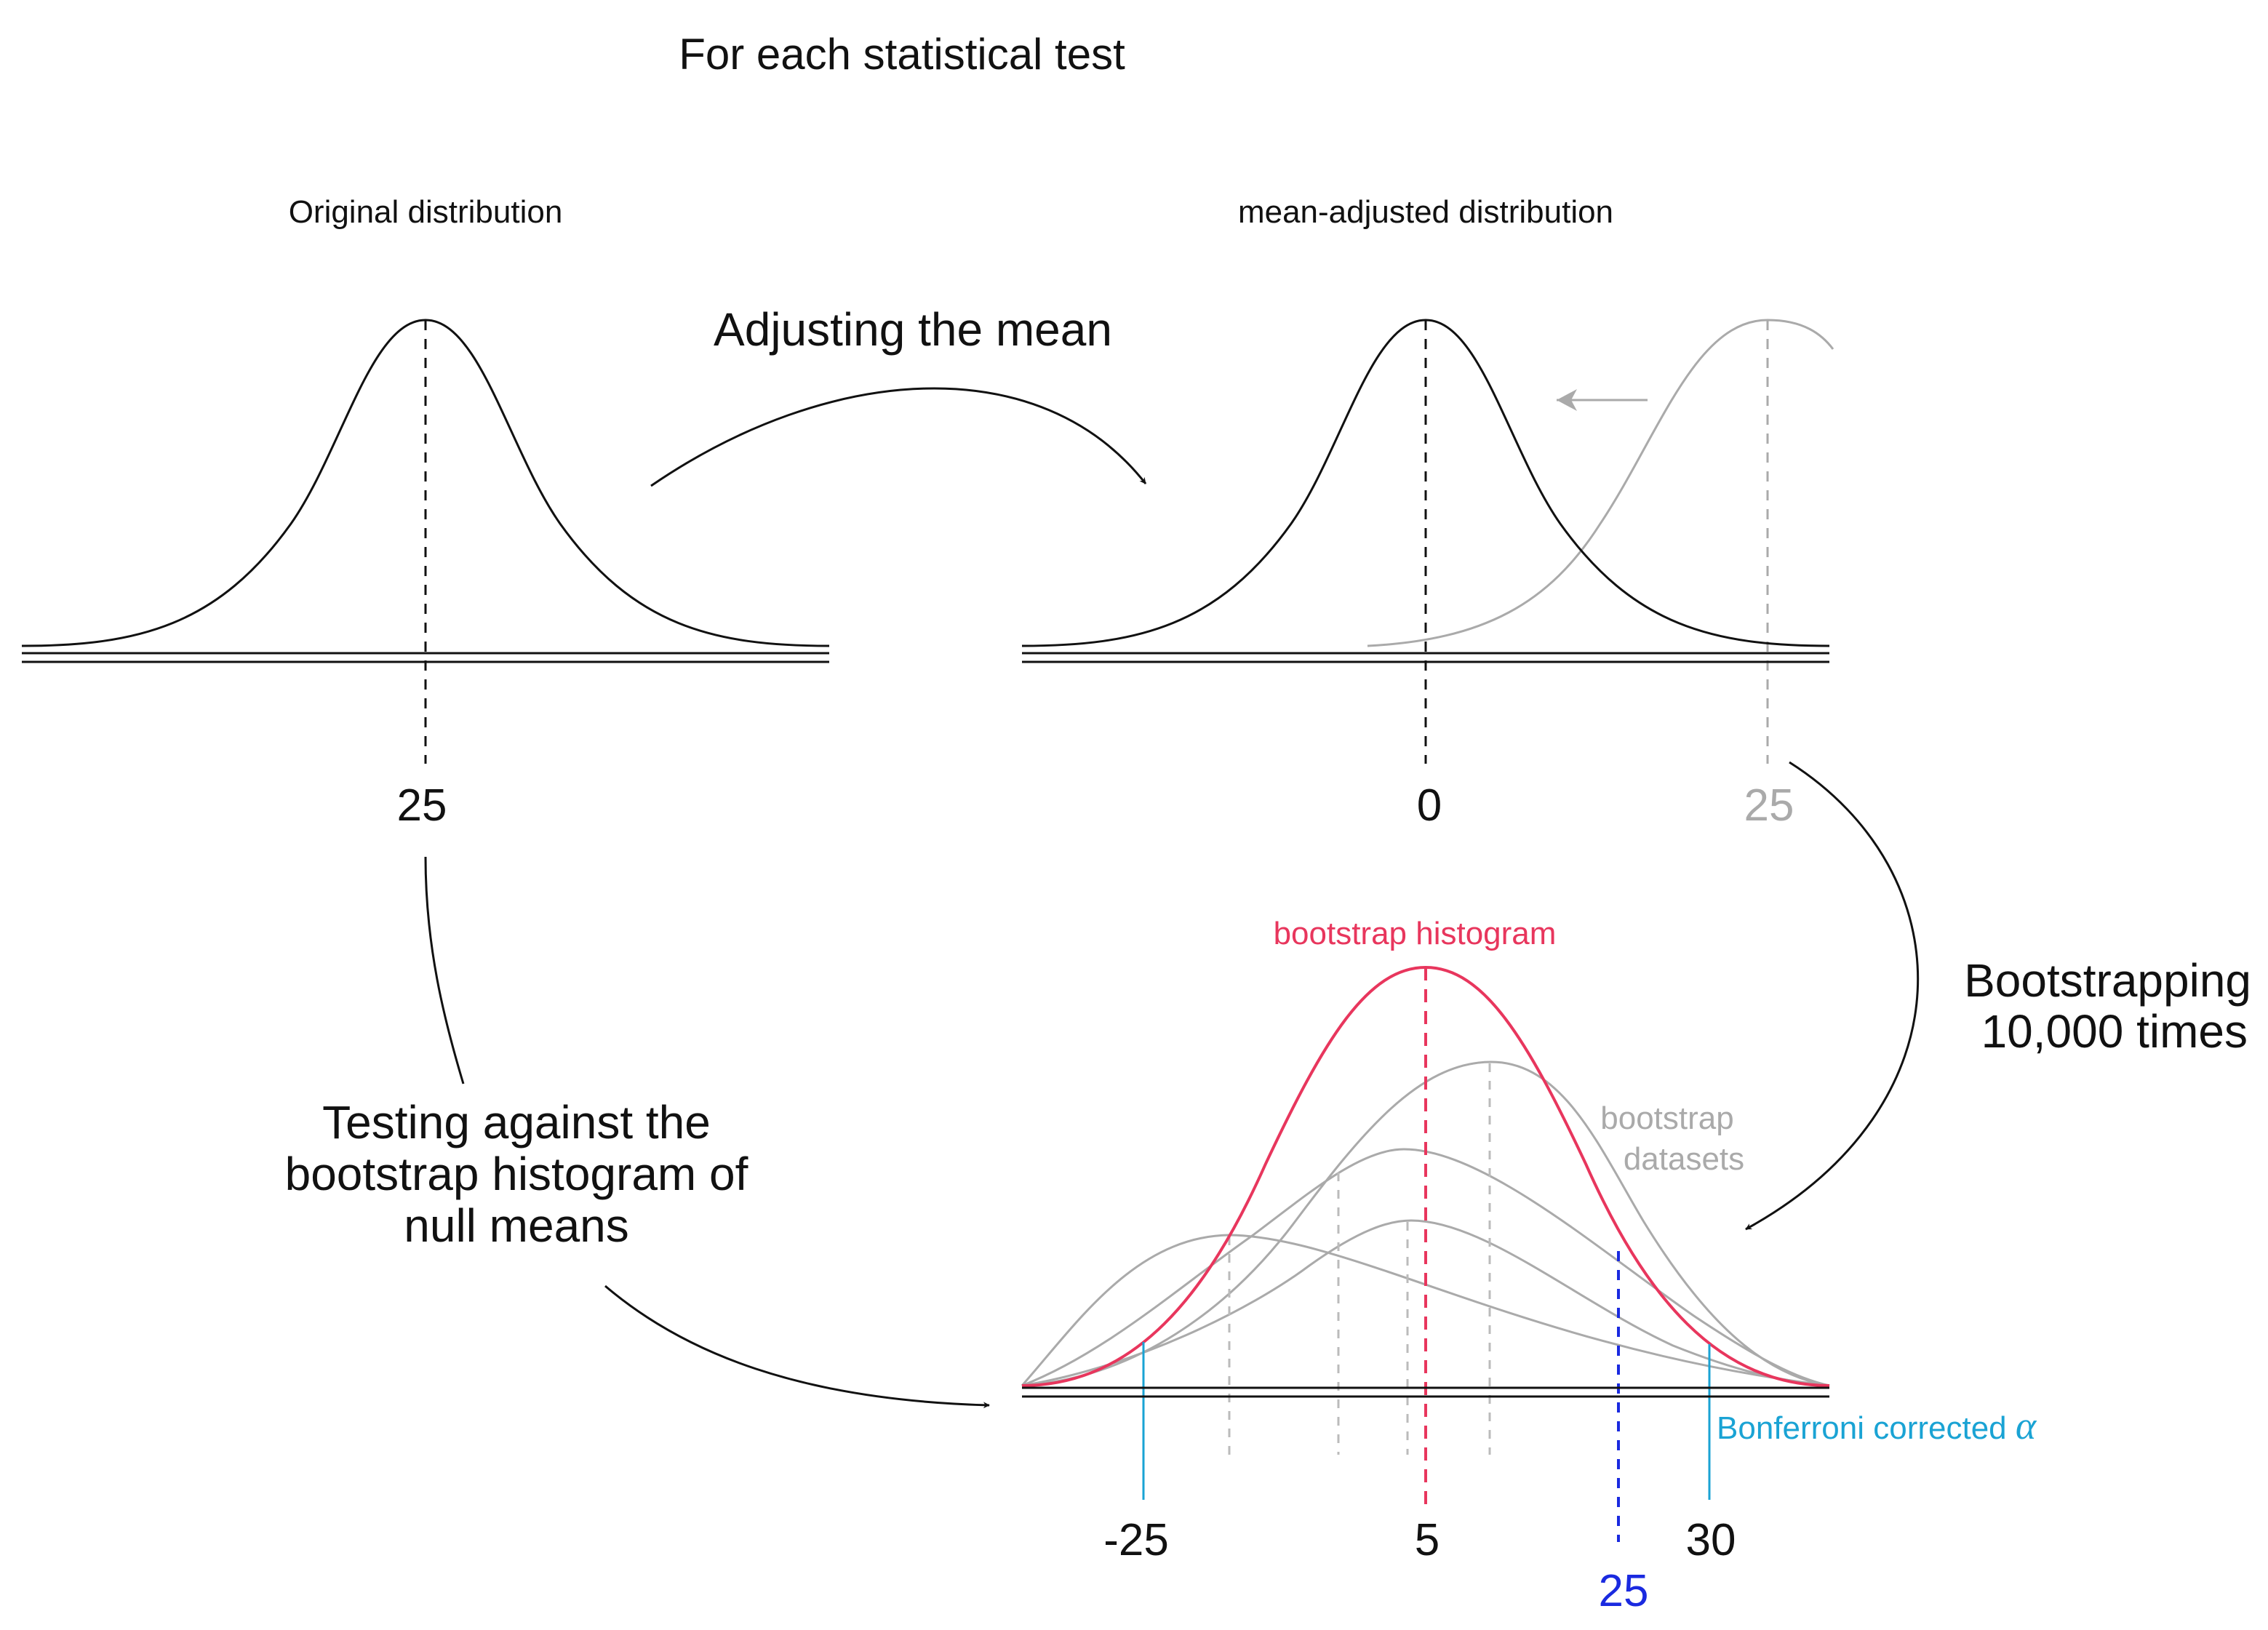 The height and width of the screenshot is (1630, 2268). What do you see at coordinates (1427, 1540) in the screenshot?
I see `tick-label-center: 5` at bounding box center [1427, 1540].